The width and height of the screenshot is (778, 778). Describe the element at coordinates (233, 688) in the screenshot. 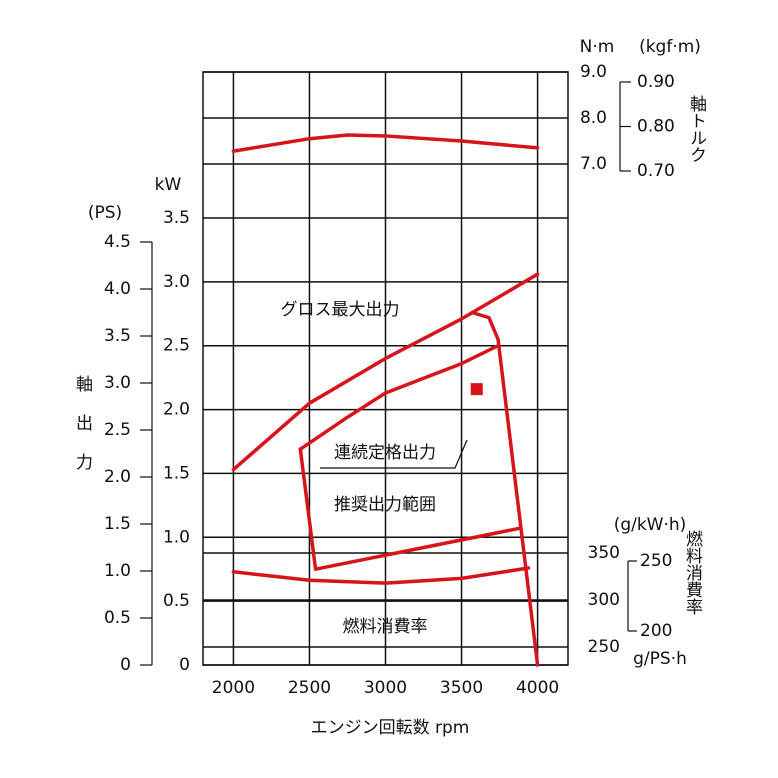

I see `x-tick-label: 2000` at that location.